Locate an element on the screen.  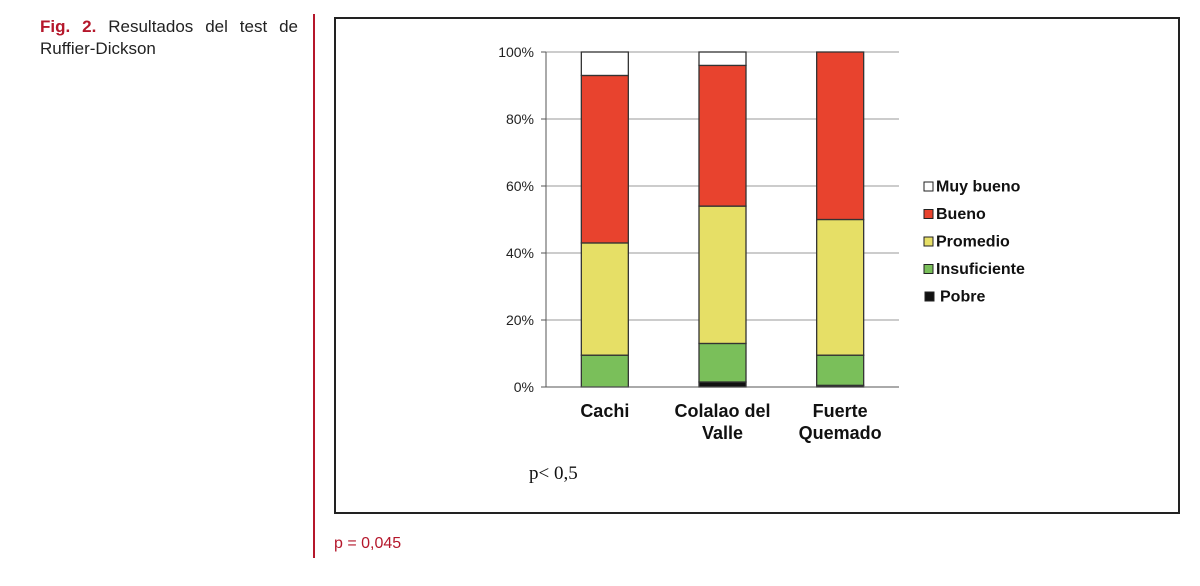
x-tick-label-fuerte-quemado: Fuerte Quemado is located at coordinates (840, 422).